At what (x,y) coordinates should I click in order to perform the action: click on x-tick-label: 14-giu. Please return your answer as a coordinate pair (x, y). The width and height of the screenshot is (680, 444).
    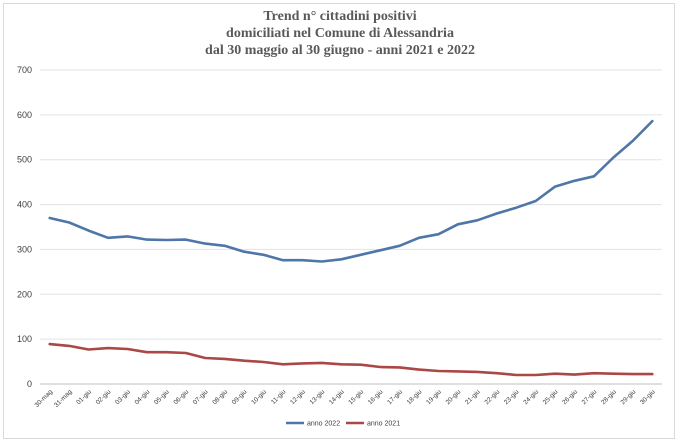
    Looking at the image, I should click on (337, 397).